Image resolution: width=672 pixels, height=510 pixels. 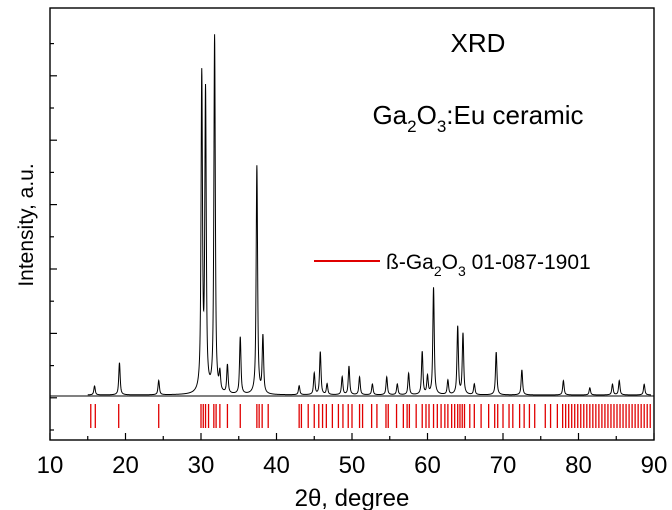 I want to click on x-tick-label: 20, so click(x=125, y=465).